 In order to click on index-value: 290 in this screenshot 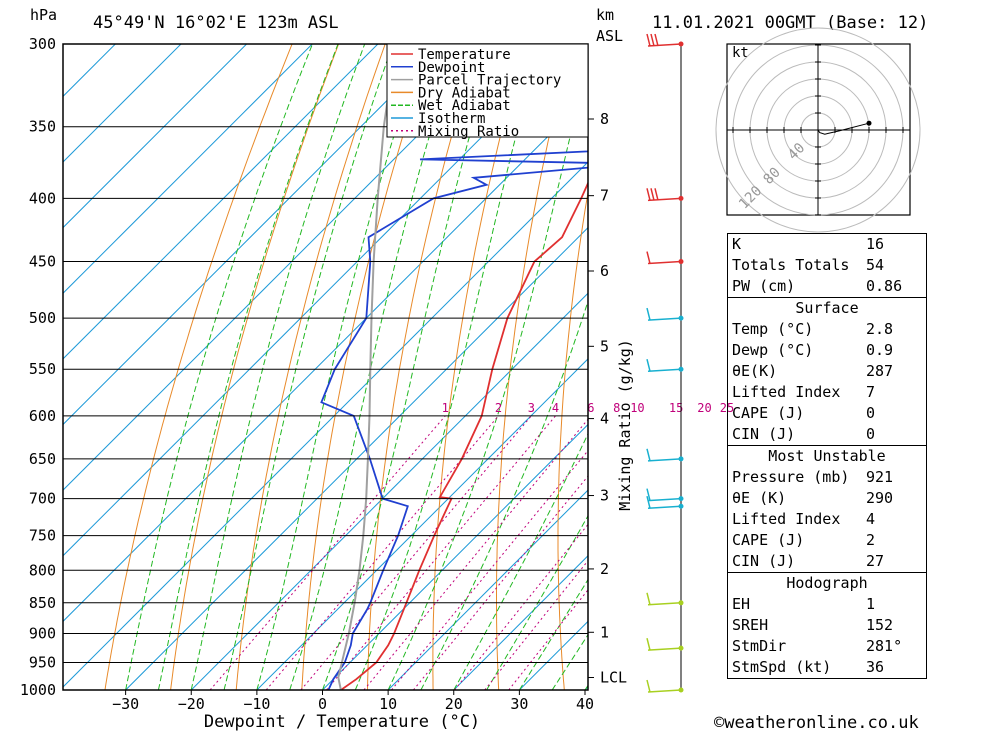, I will do `click(880, 498)`.